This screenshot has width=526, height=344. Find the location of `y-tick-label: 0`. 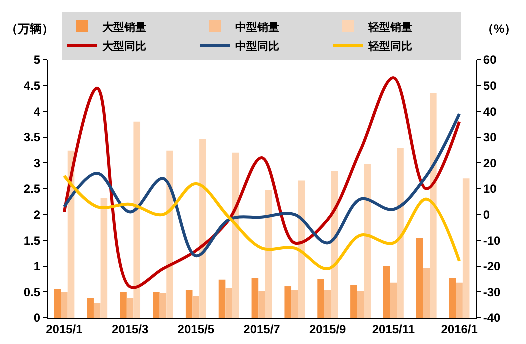

y-tick-label: 0 is located at coordinates (37, 318).